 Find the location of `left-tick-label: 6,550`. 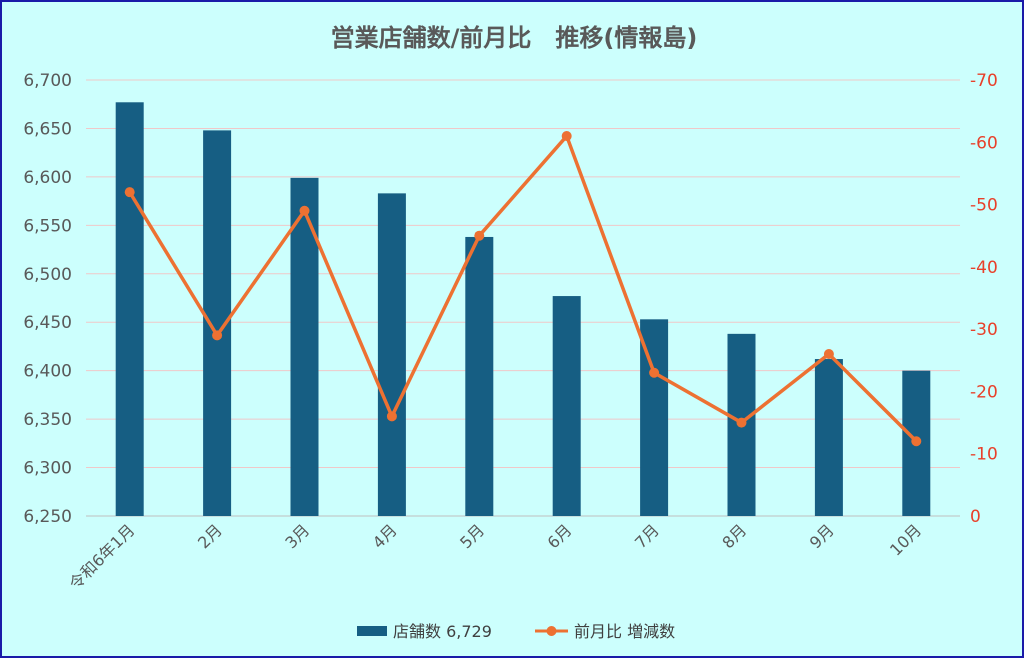

left-tick-label: 6,550 is located at coordinates (47, 226).